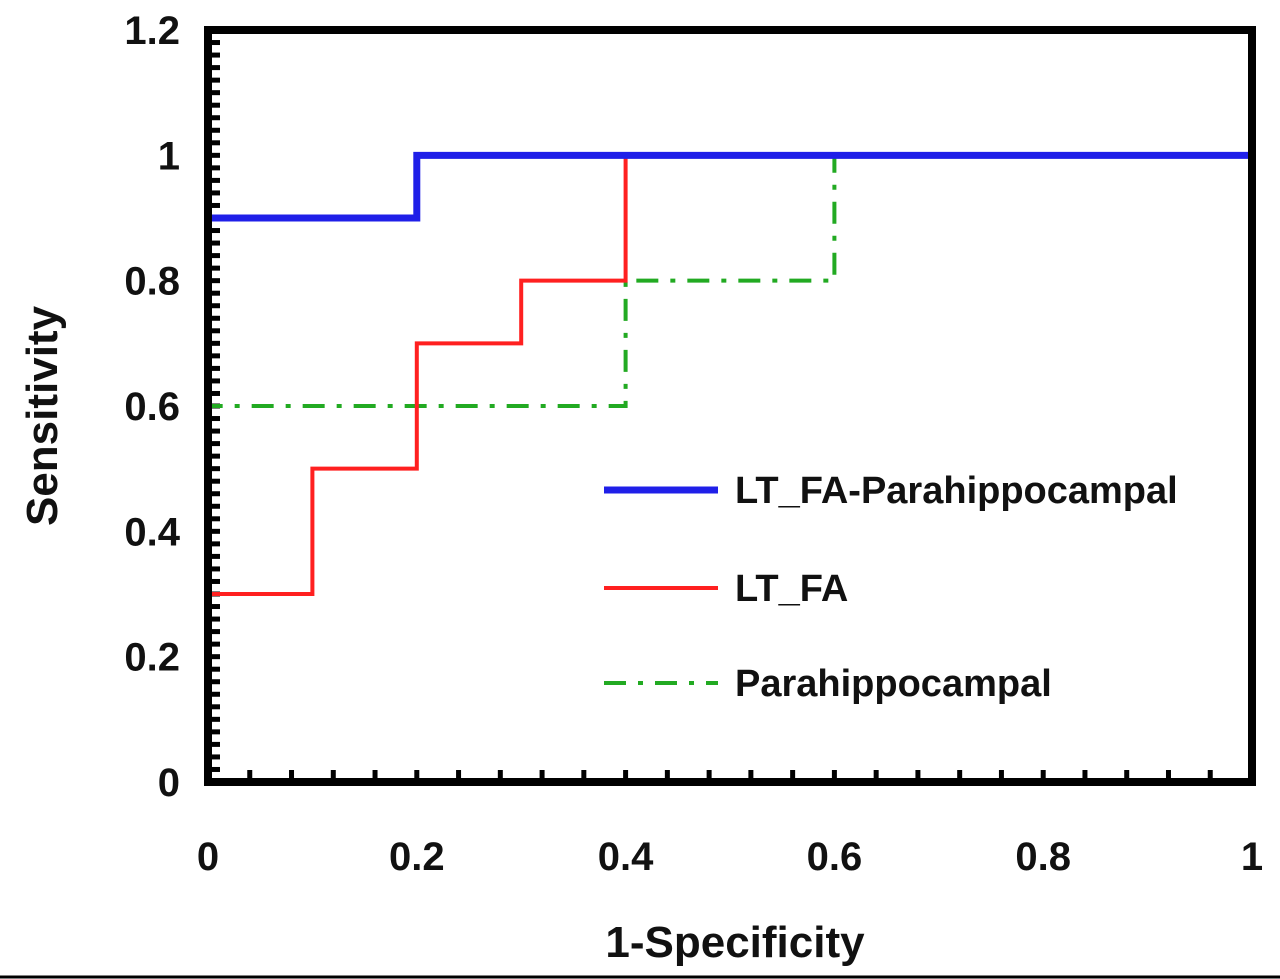  I want to click on x-tick-label: 0, so click(208, 857).